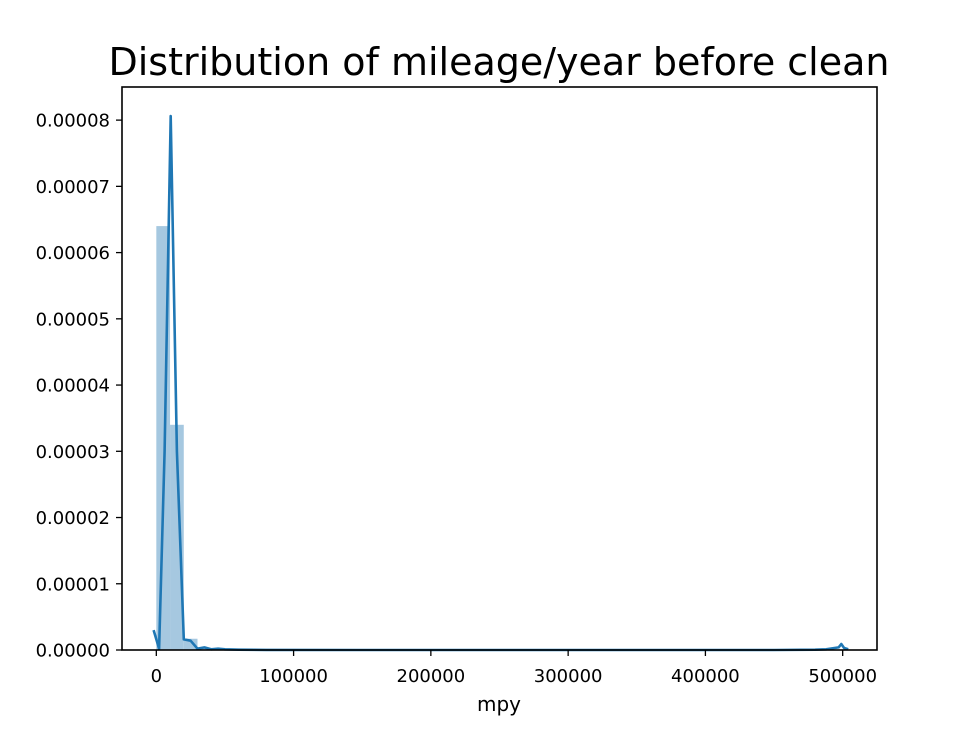 Image resolution: width=975 pixels, height=735 pixels. What do you see at coordinates (73, 386) in the screenshot?
I see `y-tick-label: 0.00004` at bounding box center [73, 386].